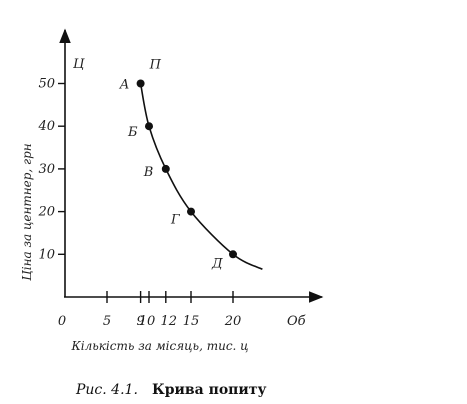 Image resolution: width=467 pixels, height=404 pixels. What do you see at coordinates (159, 346) in the screenshot?
I see `x-axis-title: Кількість за місяць, тис. ц` at bounding box center [159, 346].